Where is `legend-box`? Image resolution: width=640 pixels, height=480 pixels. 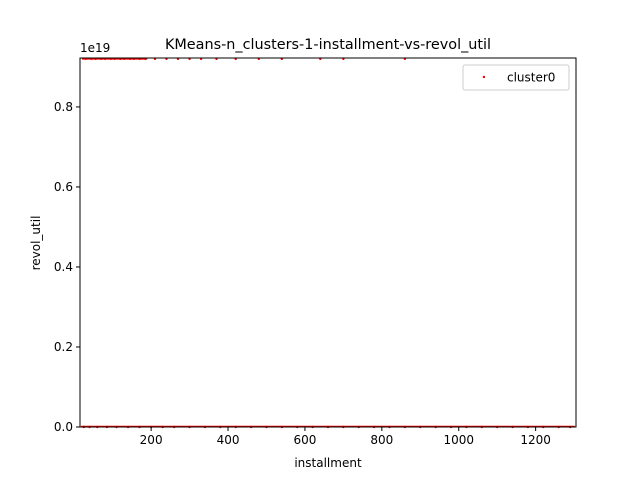 legend-box is located at coordinates (516, 77).